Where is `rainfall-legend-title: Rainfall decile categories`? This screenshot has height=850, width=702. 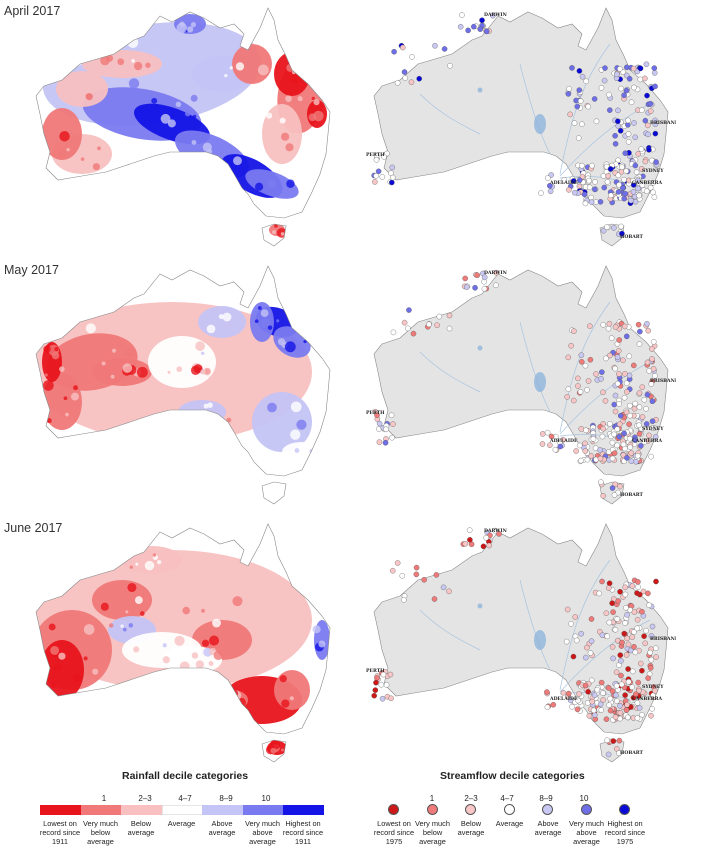 rainfall-legend-title: Rainfall decile categories is located at coordinates (185, 776).